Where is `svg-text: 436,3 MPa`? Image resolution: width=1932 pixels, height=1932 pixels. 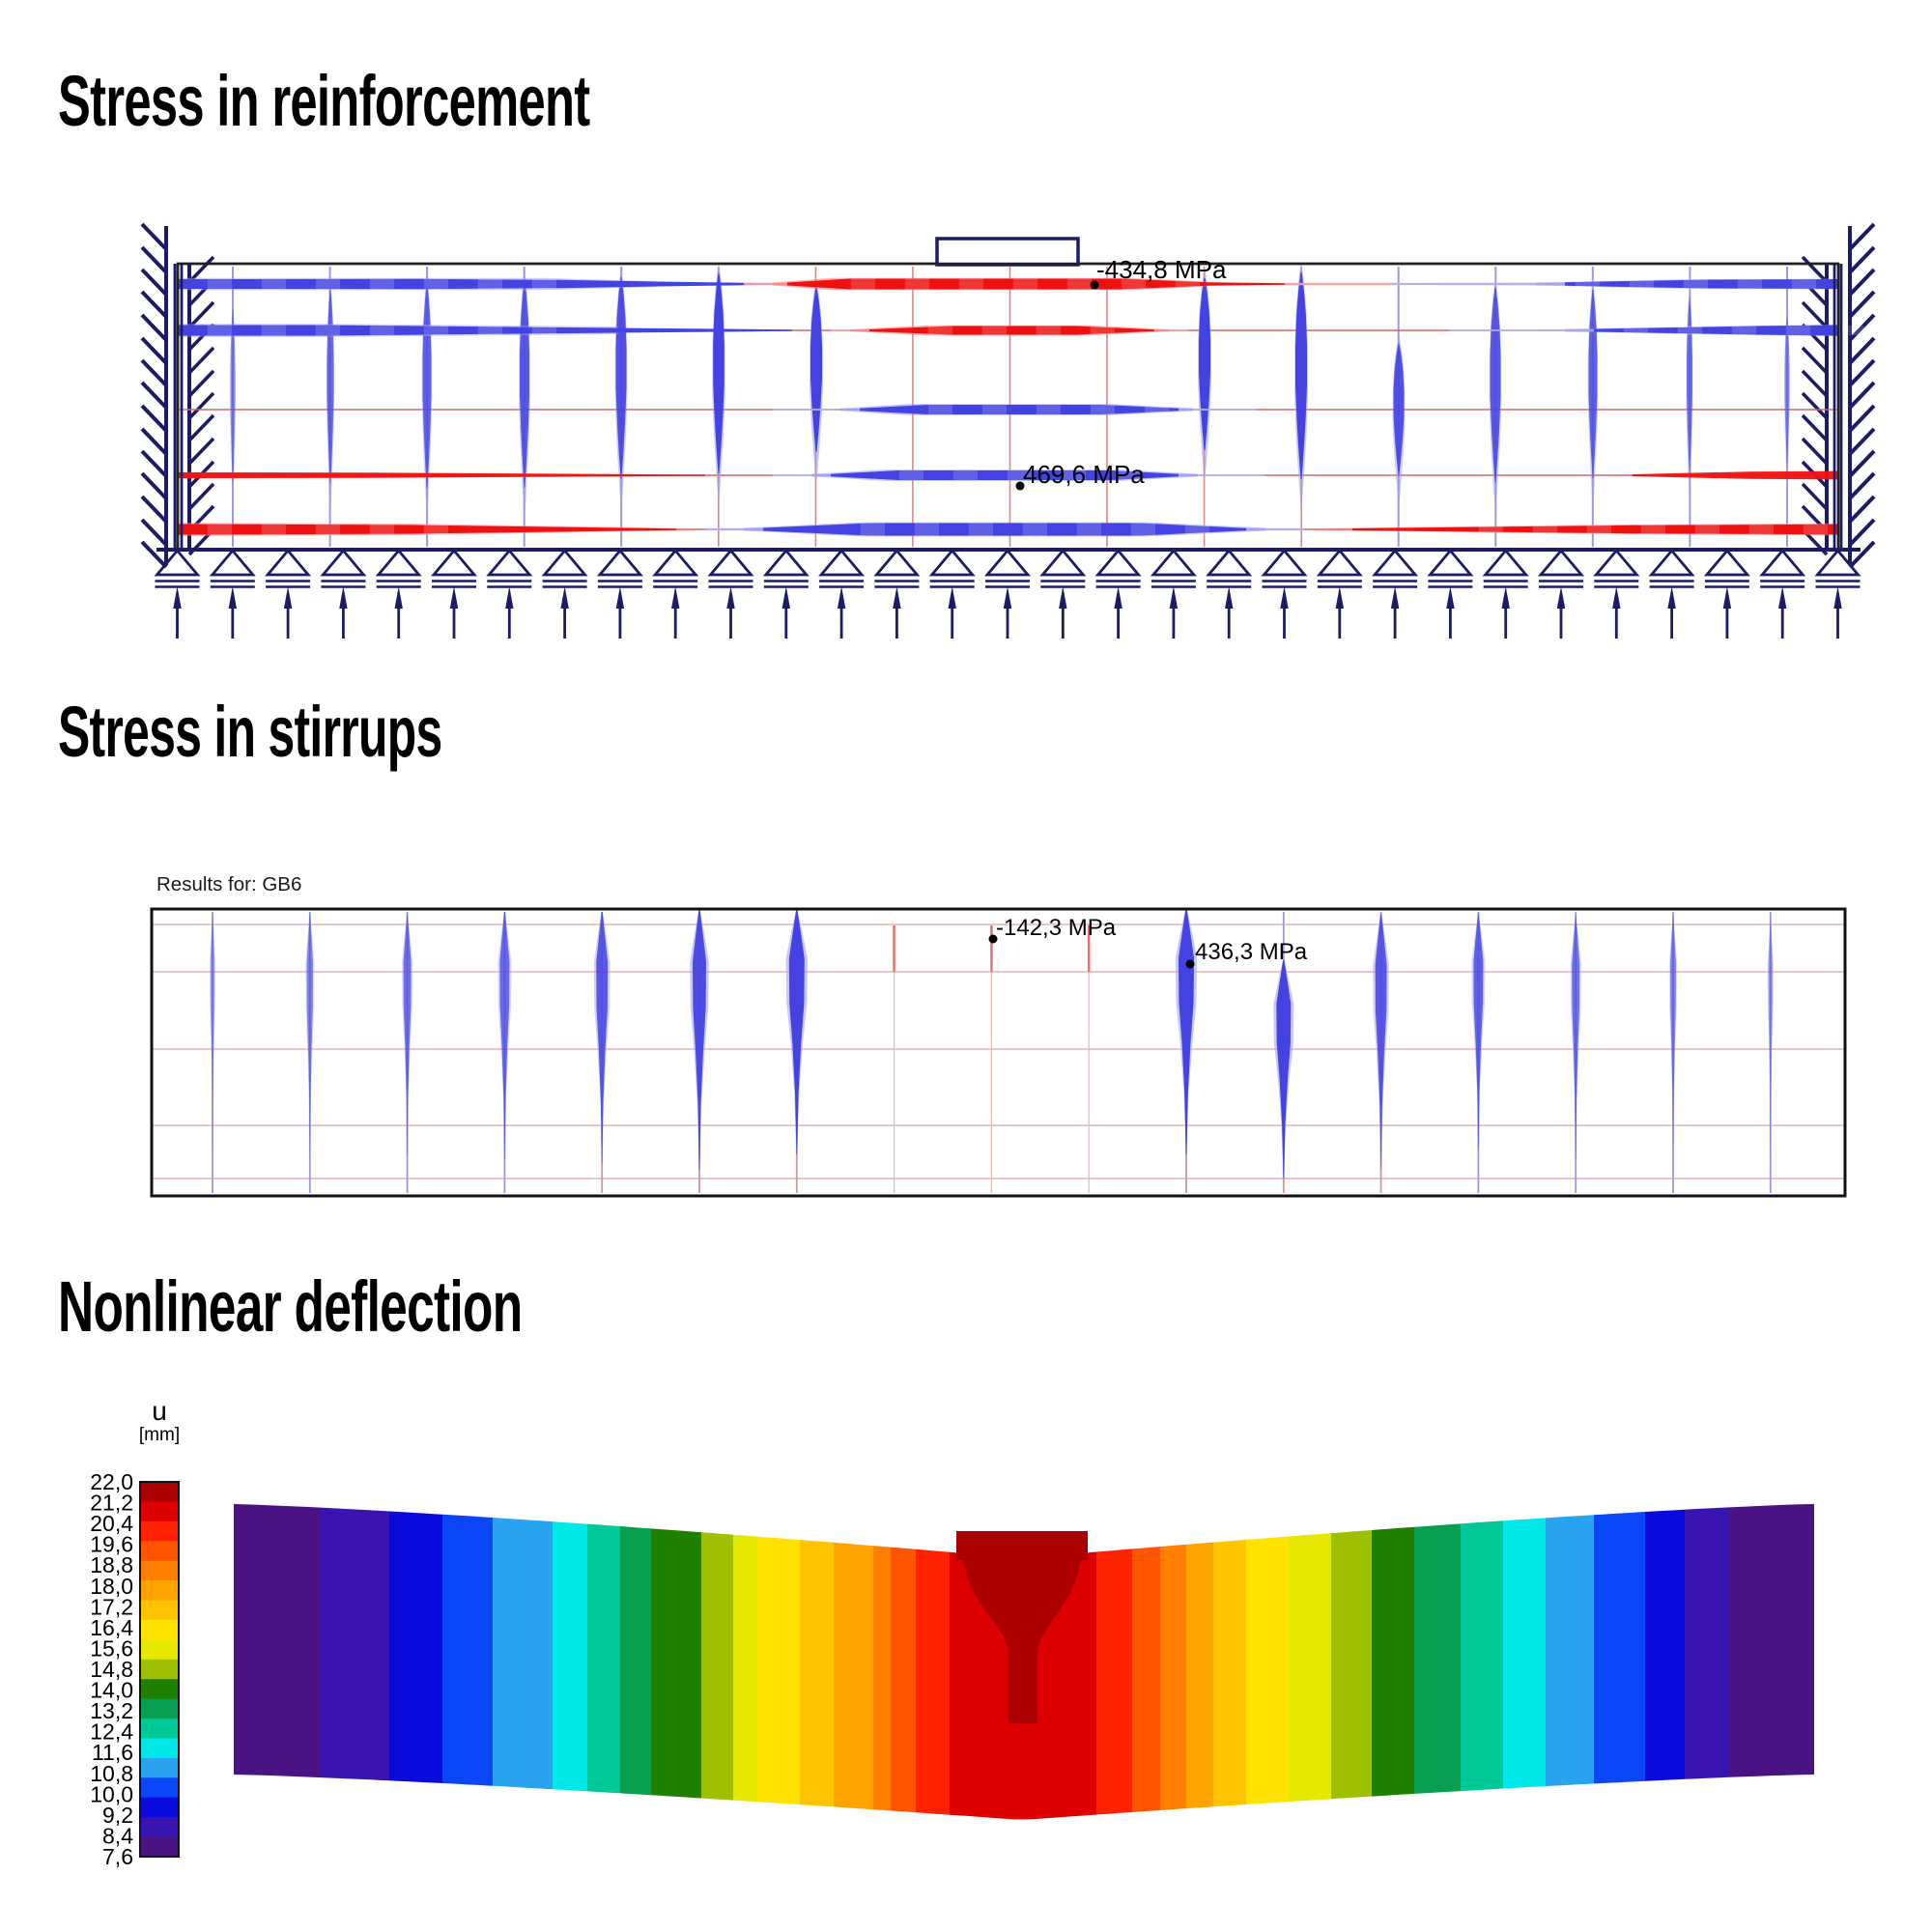
svg-text: 436,3 MPa is located at coordinates (1251, 952).